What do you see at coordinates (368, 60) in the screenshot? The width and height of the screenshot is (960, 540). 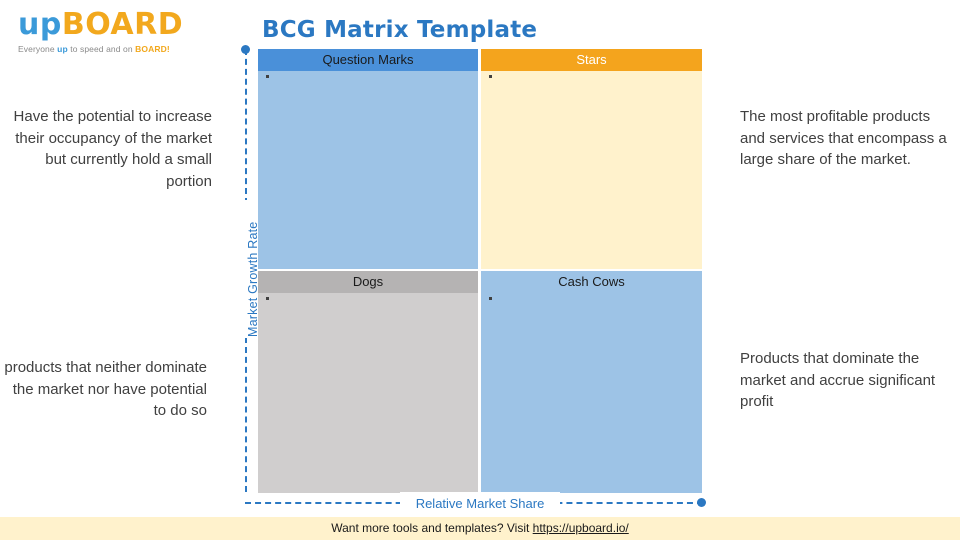 I see `quadrant-header-question-marks: Question Marks` at bounding box center [368, 60].